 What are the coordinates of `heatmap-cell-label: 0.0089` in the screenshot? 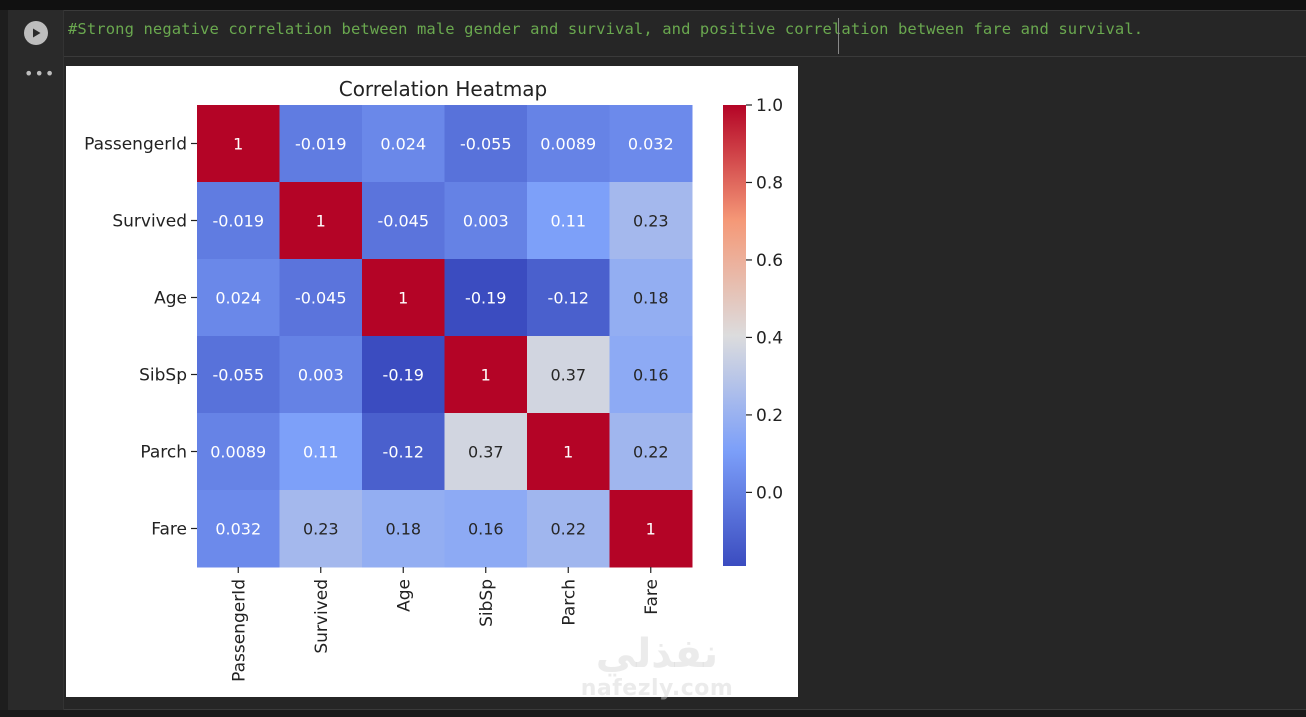 It's located at (568, 144).